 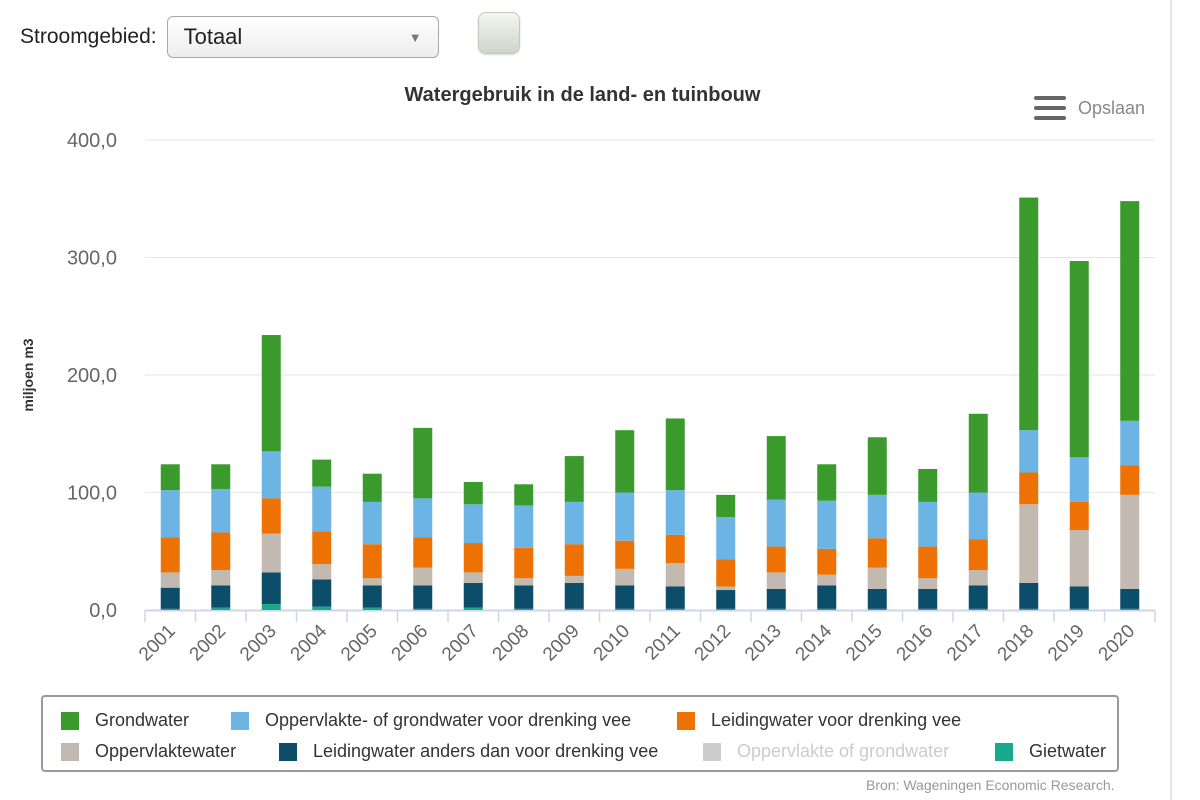 What do you see at coordinates (148, 751) in the screenshot?
I see `legend-item: Oppervlaktewater` at bounding box center [148, 751].